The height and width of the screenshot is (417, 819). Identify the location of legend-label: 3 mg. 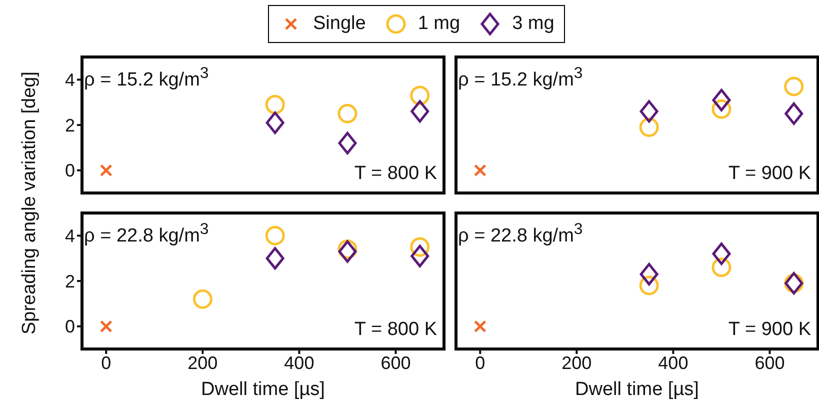
(533, 24).